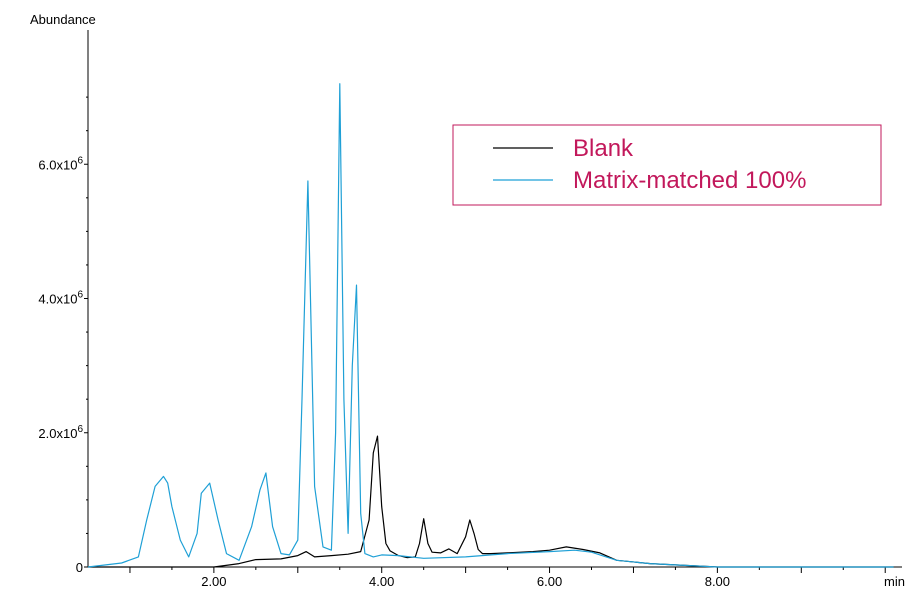 The image size is (922, 591). I want to click on x-tick-label: 2.00, so click(213, 581).